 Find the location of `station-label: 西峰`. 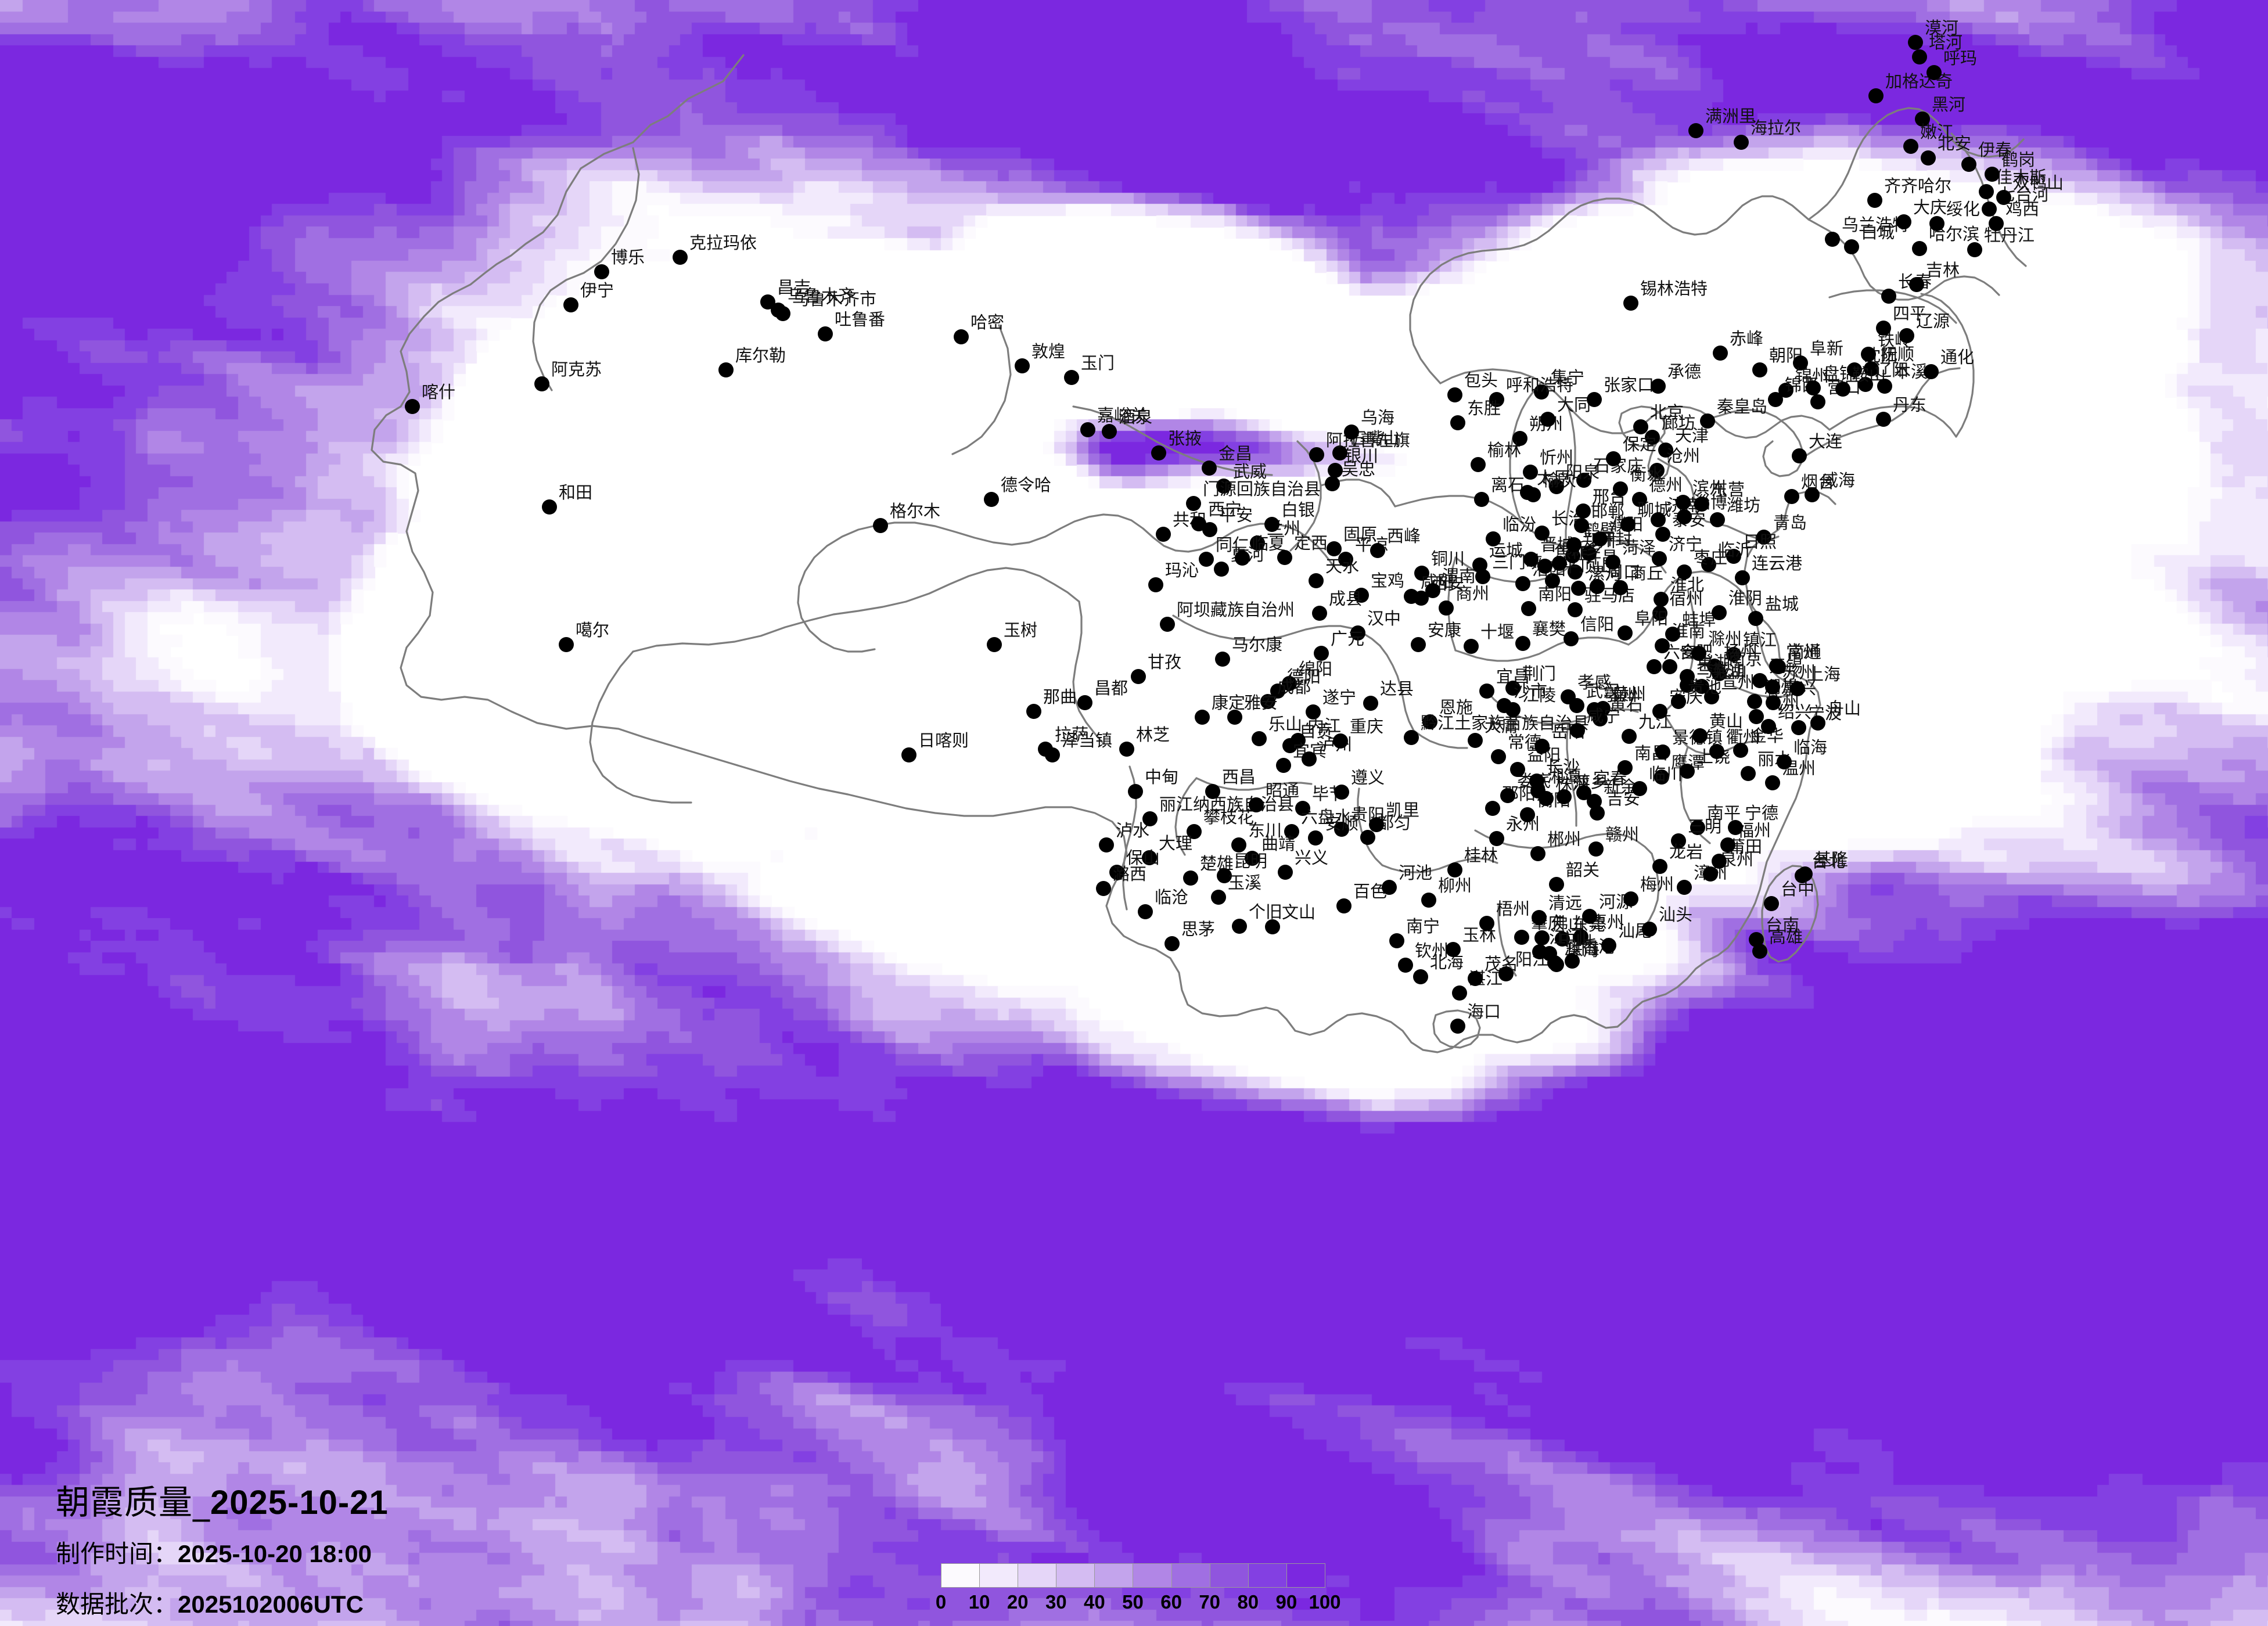

station-label: 西峰 is located at coordinates (1404, 536).